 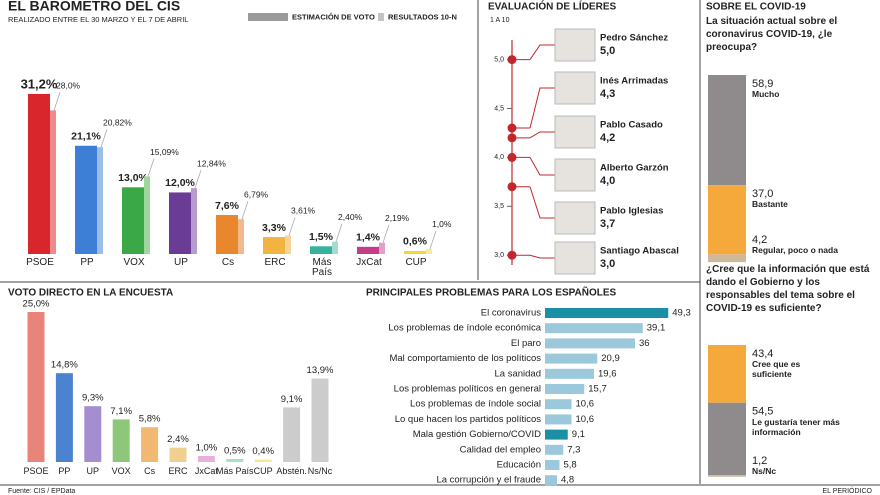 I want to click on value-label: 49,3, so click(x=681, y=313).